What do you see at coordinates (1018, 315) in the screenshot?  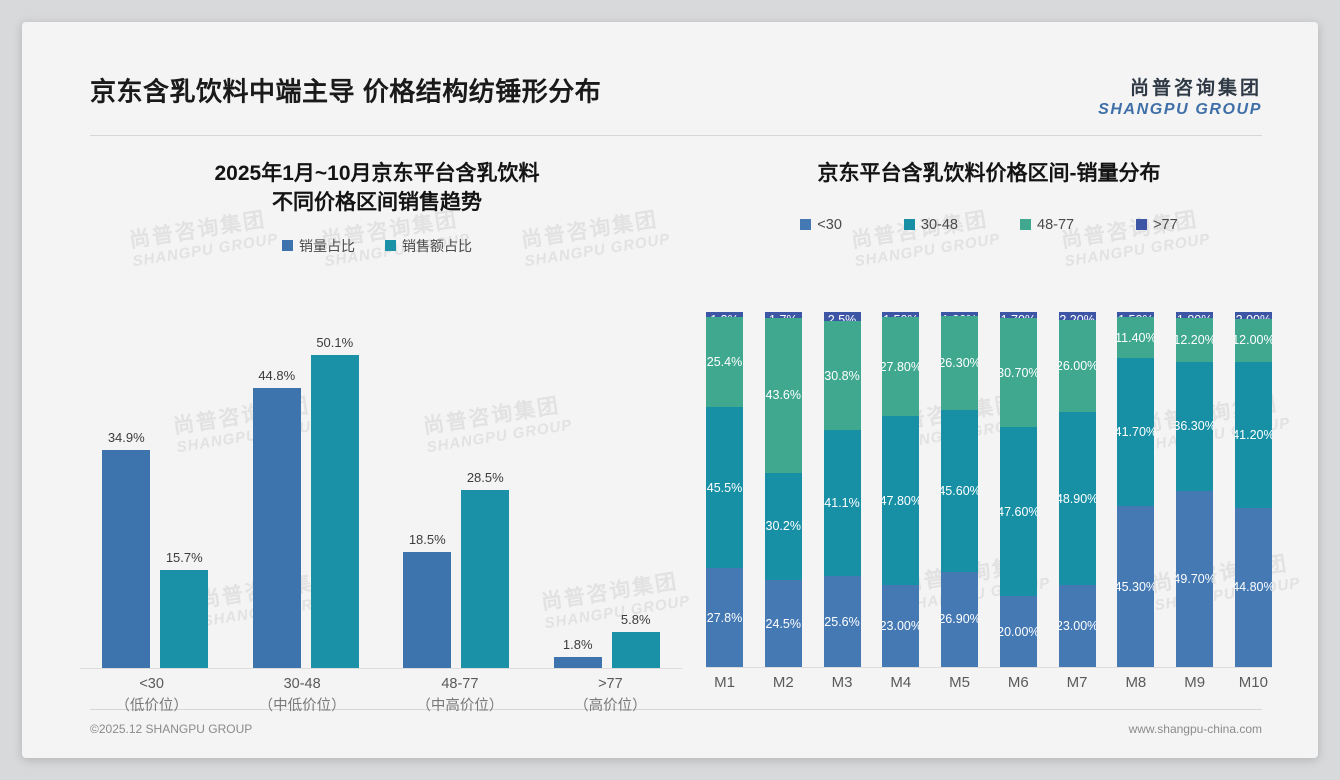 I see `stacked-segment: 1.70%` at bounding box center [1018, 315].